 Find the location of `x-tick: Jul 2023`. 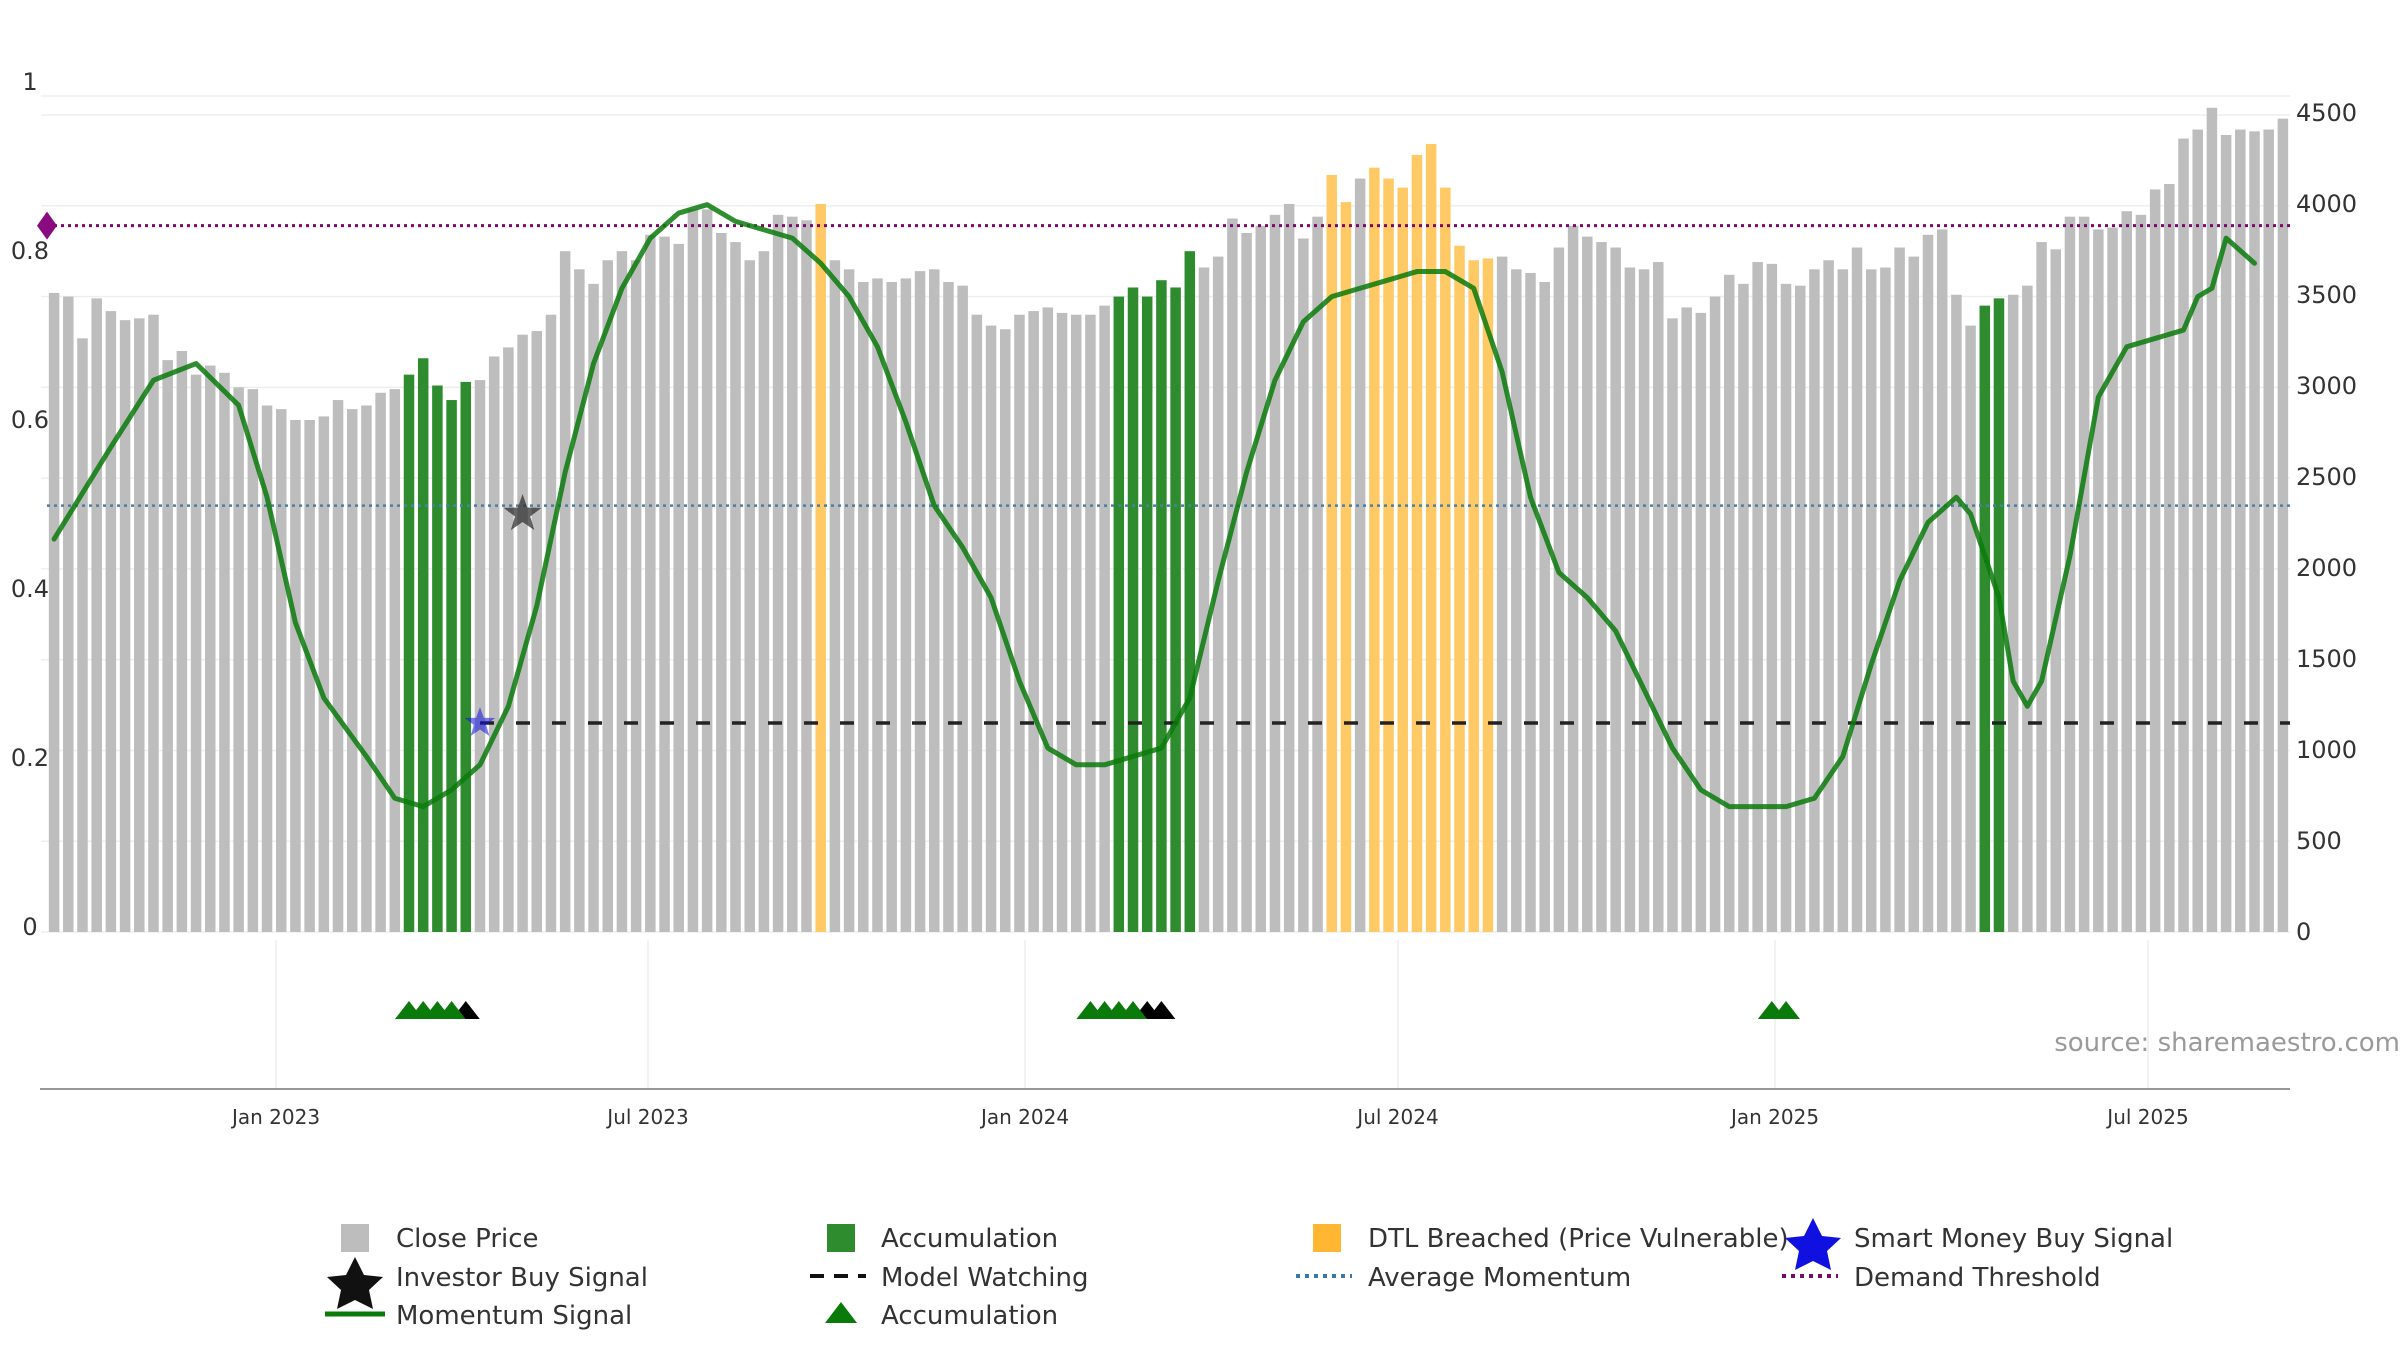

x-tick: Jul 2023 is located at coordinates (646, 1117).